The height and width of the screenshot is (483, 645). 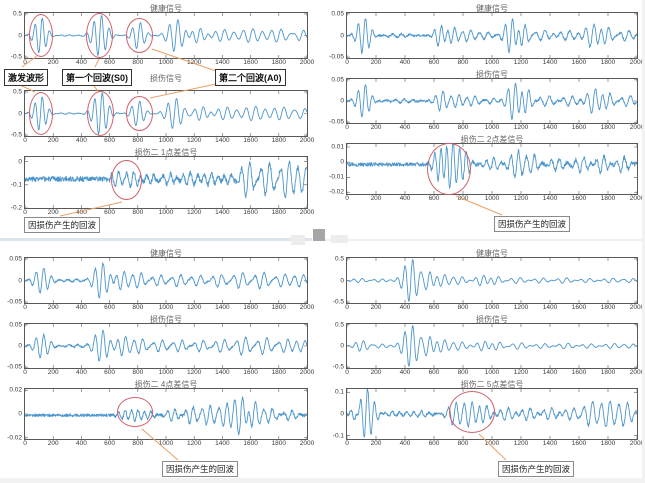 I want to click on callout-label: 第一个回波(S0), so click(x=97, y=77).